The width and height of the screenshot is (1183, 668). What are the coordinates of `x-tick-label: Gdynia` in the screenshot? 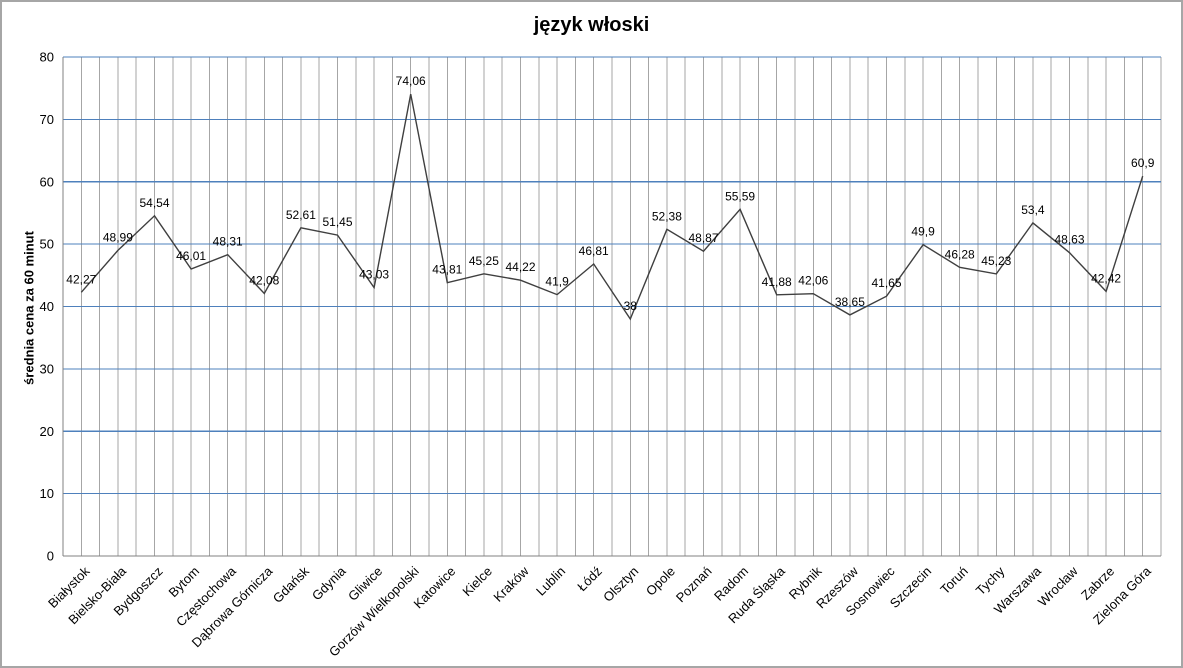 It's located at (329, 583).